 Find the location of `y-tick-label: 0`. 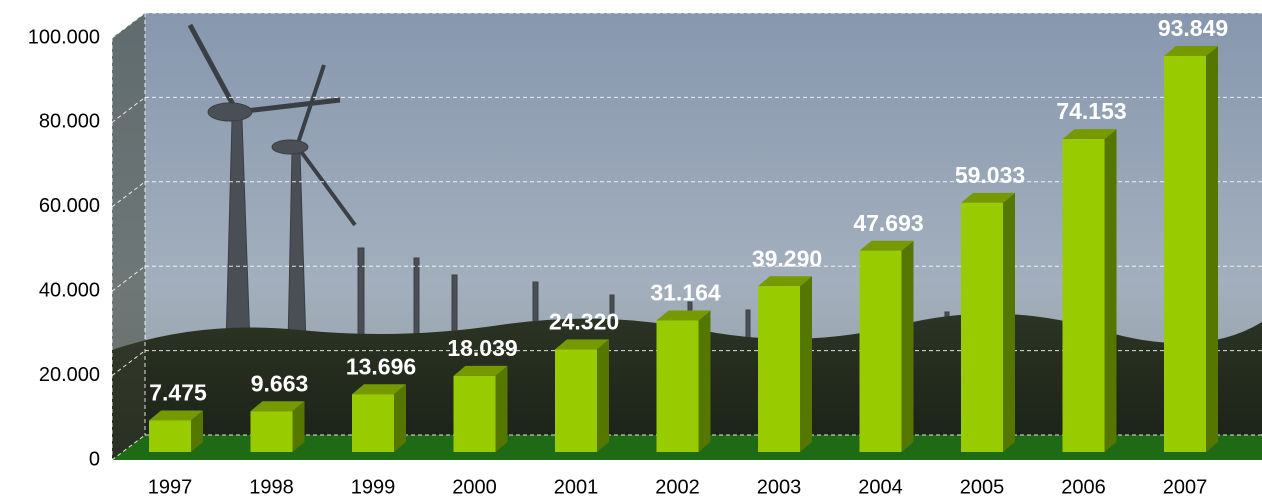

y-tick-label: 0 is located at coordinates (94, 459).